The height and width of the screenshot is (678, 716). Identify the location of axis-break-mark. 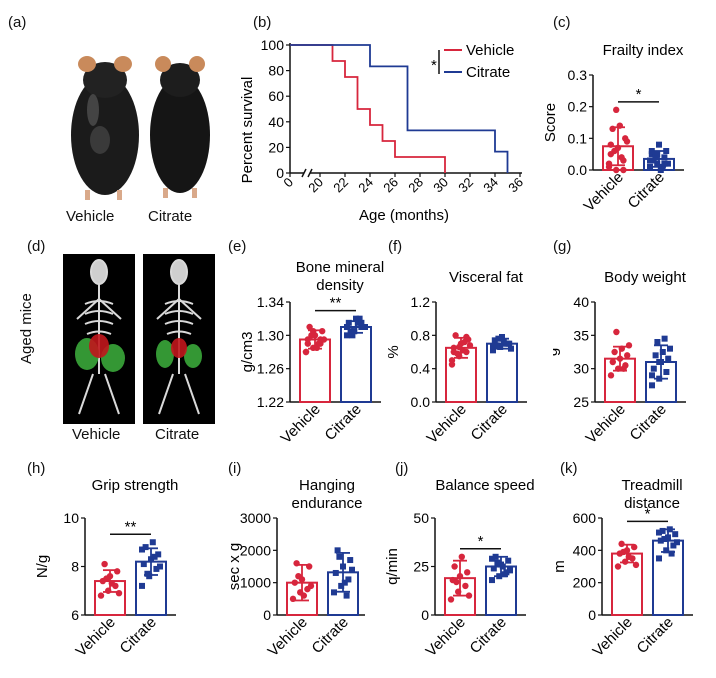
(304, 173).